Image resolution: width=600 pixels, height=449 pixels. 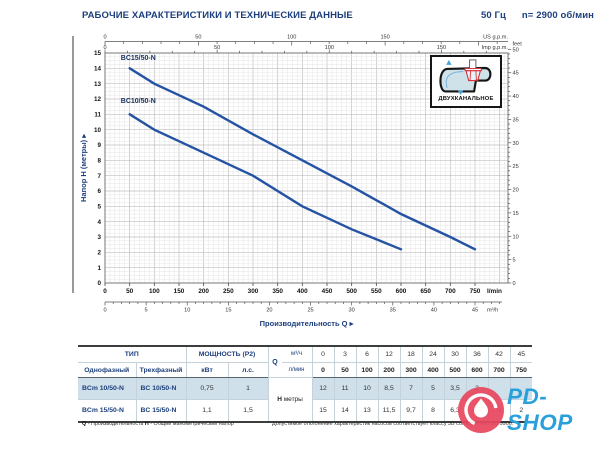 What do you see at coordinates (130, 291) in the screenshot?
I see `lmin-tick-label: 50` at bounding box center [130, 291].